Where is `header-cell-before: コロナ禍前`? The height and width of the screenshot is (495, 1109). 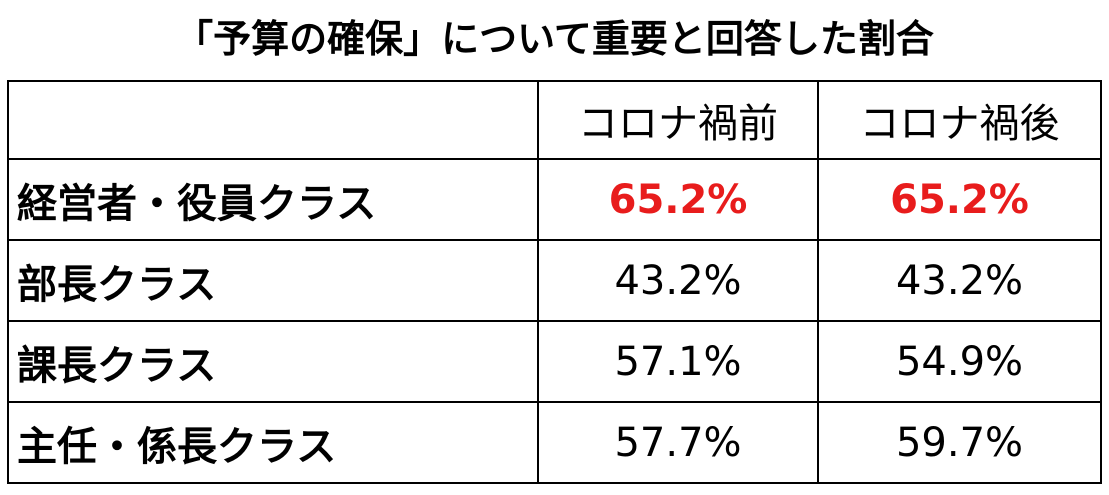
header-cell-before: コロナ禍前 is located at coordinates (678, 120).